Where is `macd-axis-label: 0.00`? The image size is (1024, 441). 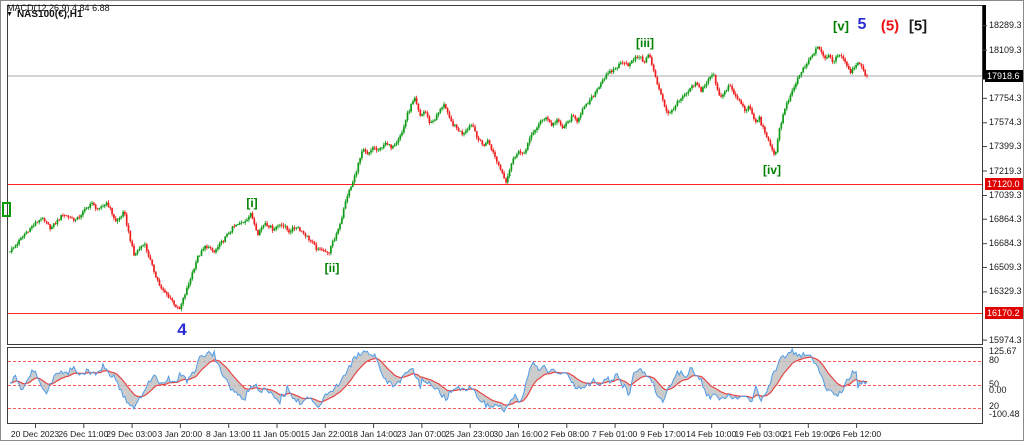
macd-axis-label: 0.00 is located at coordinates (998, 390).